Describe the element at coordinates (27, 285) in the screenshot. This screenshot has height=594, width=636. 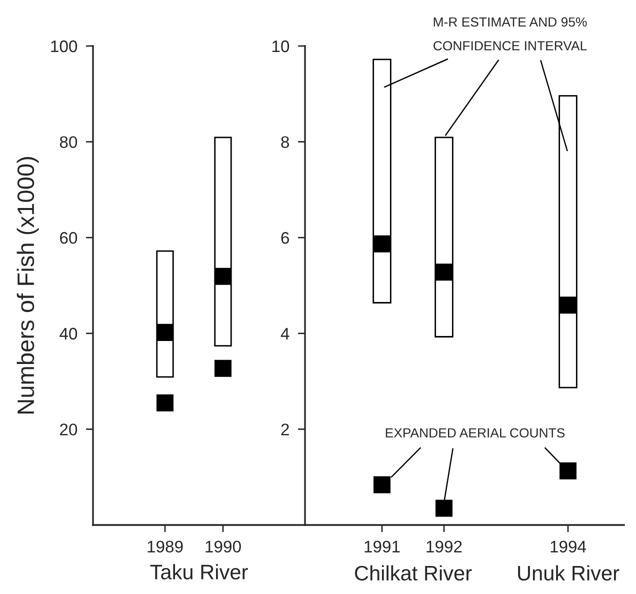
I see `y-axis-title: Numbers of Fish (x1000)` at that location.